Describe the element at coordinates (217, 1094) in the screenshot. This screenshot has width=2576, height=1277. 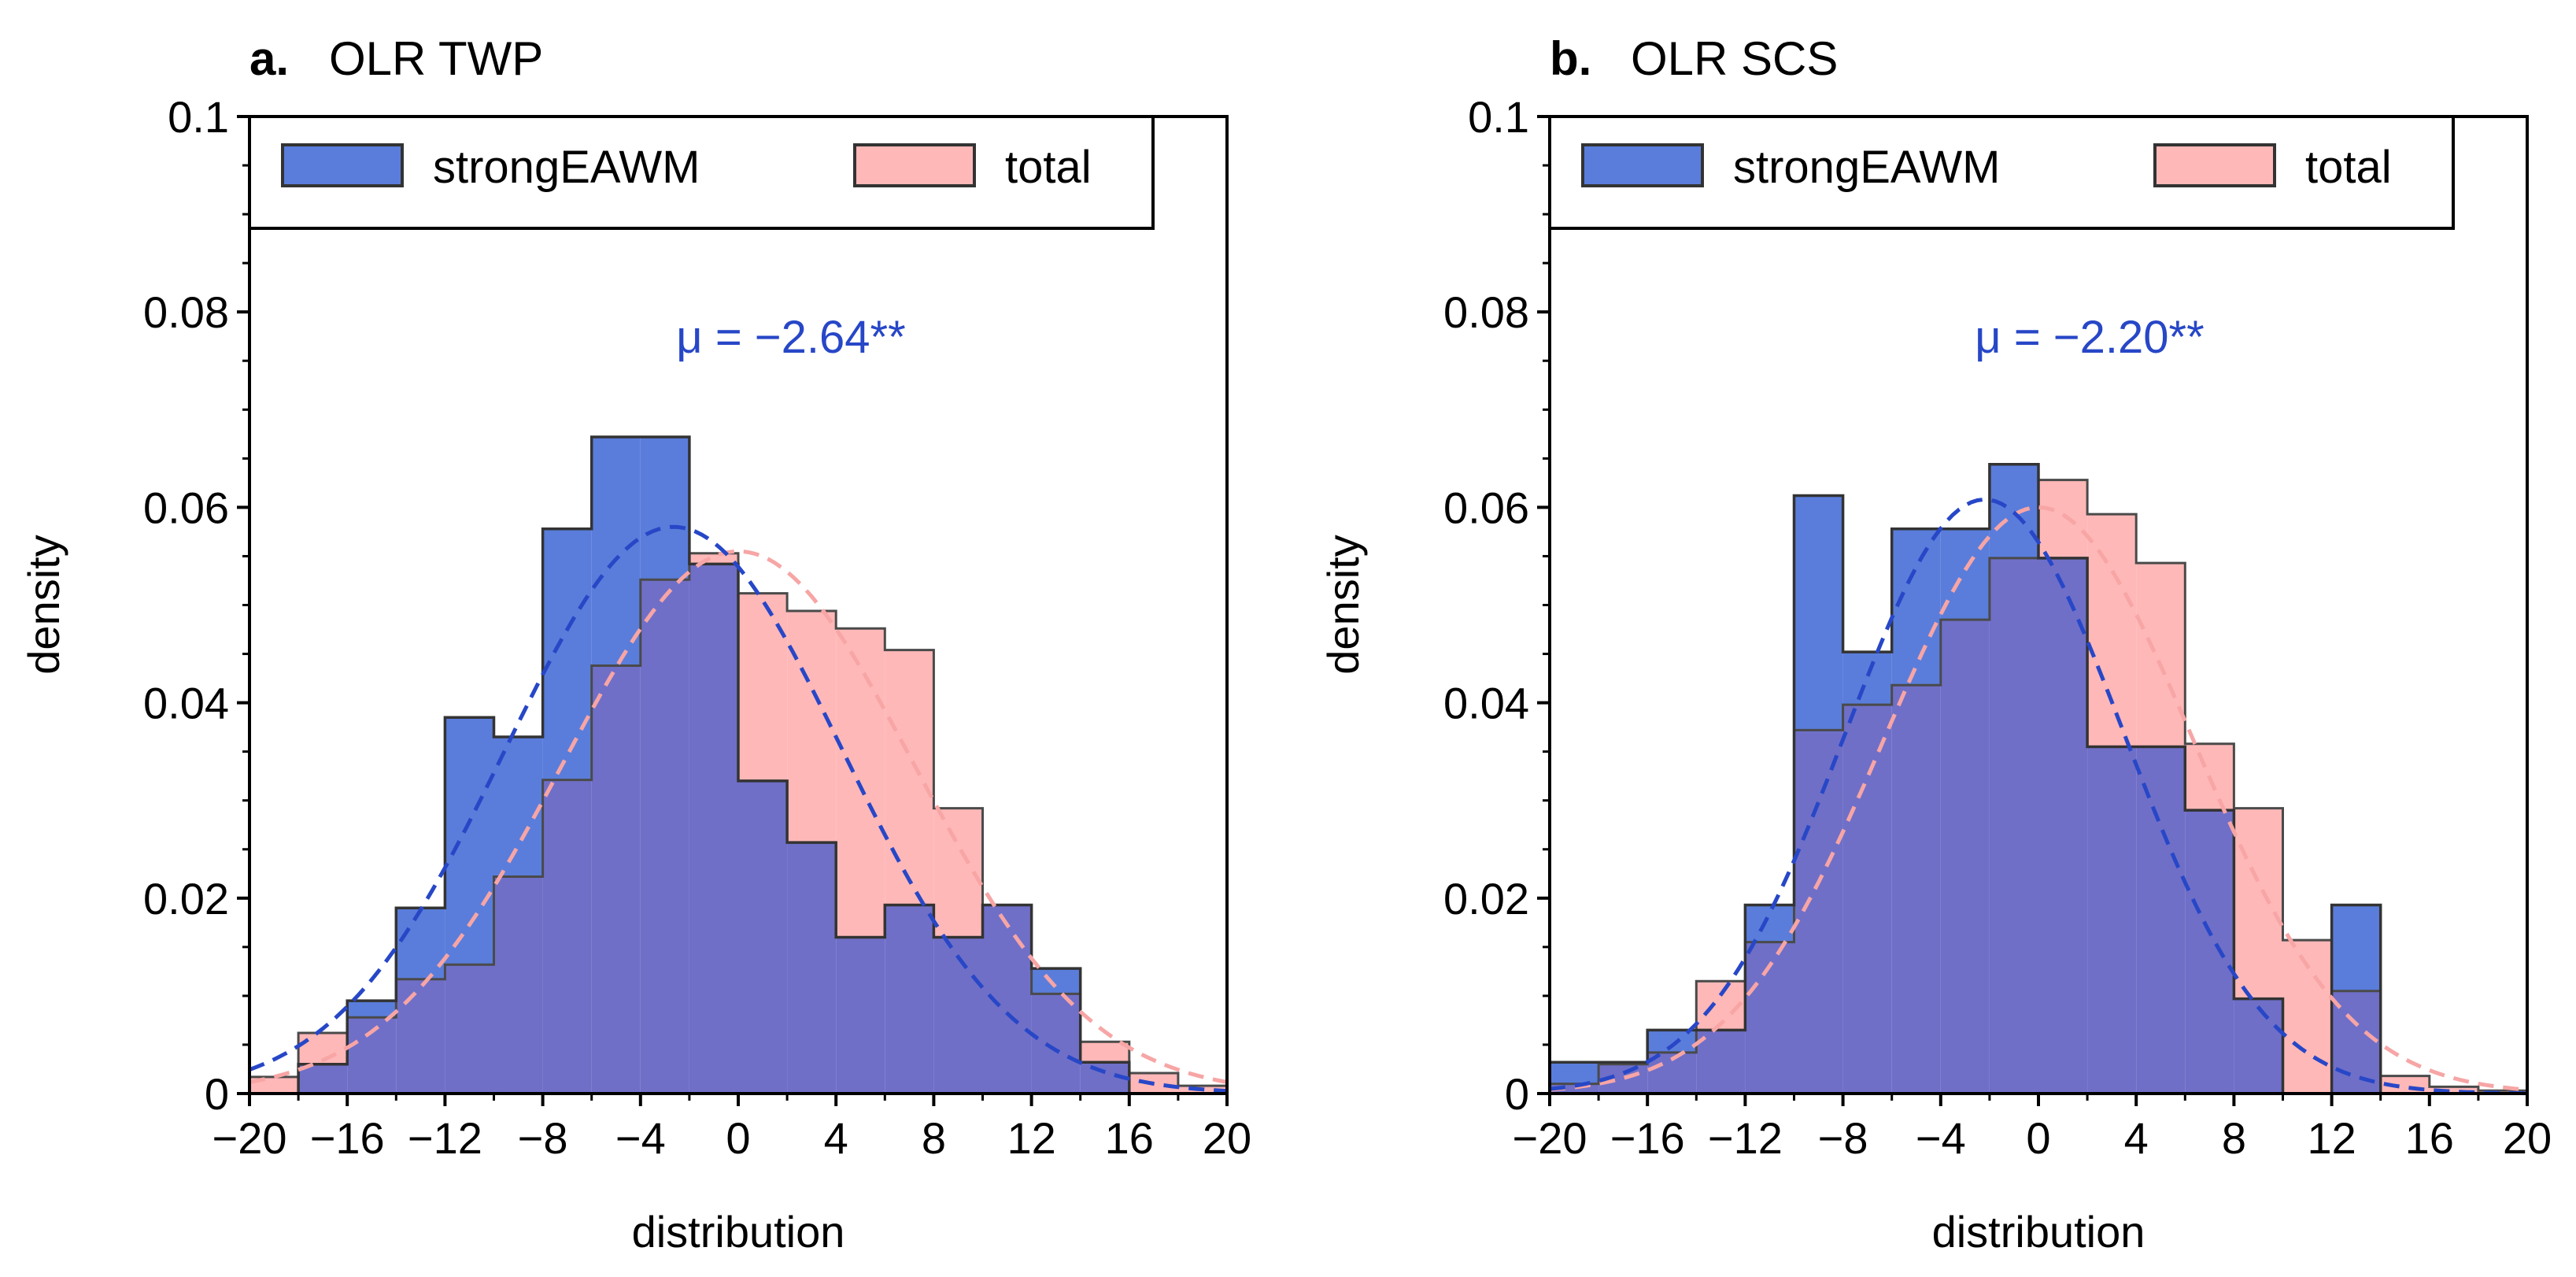
I see `panel-a-ytick-label: 0` at that location.